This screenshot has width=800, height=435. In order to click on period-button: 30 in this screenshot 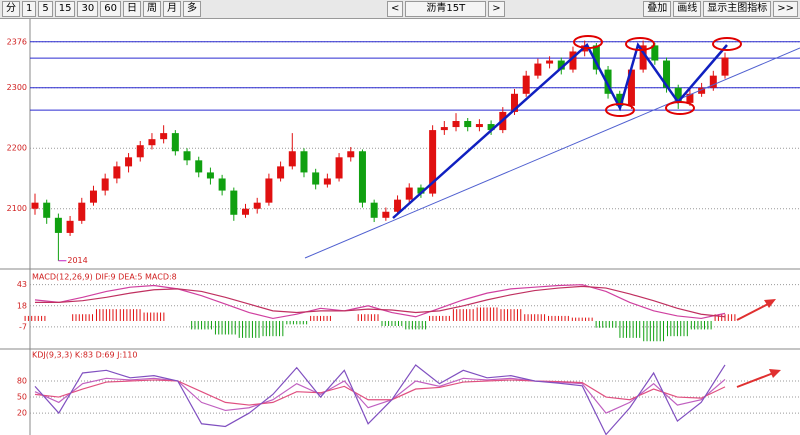, I will do `click(88, 9)`.